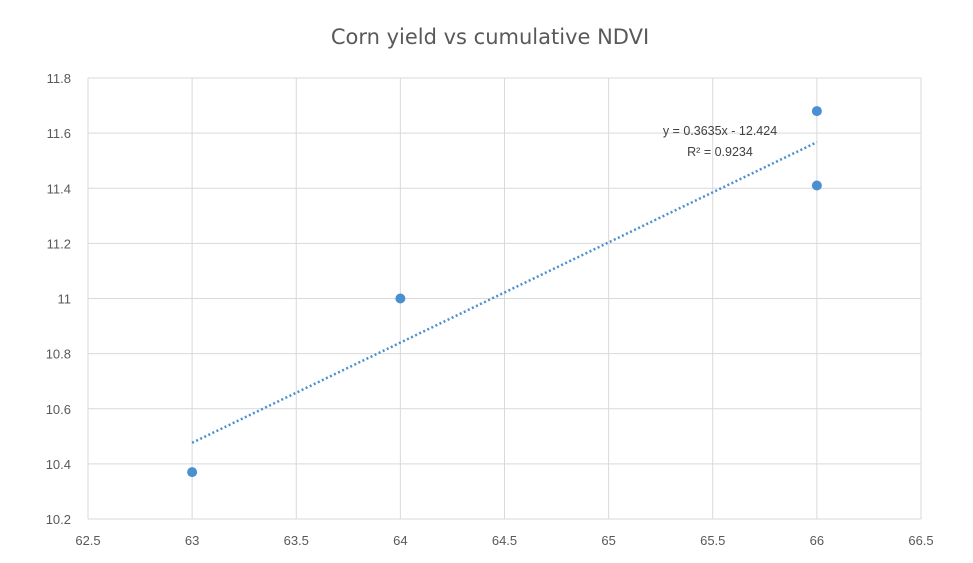 This screenshot has width=973, height=563. What do you see at coordinates (296, 540) in the screenshot?
I see `x-tick-label: 63.5` at bounding box center [296, 540].